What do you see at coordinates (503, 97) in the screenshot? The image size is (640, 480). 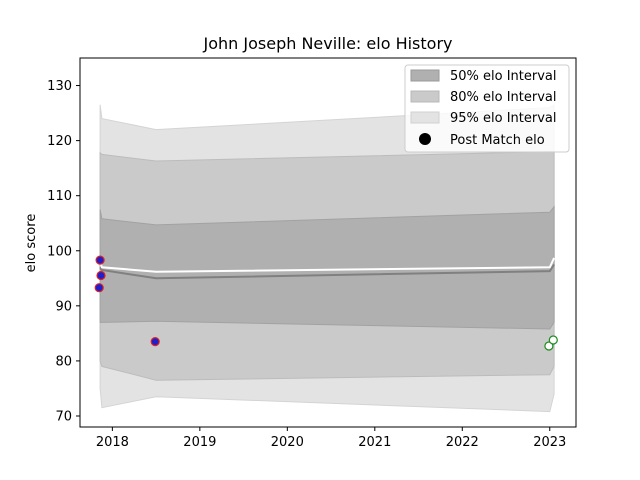 I see `legend-label-80: 80% elo Interval` at bounding box center [503, 97].